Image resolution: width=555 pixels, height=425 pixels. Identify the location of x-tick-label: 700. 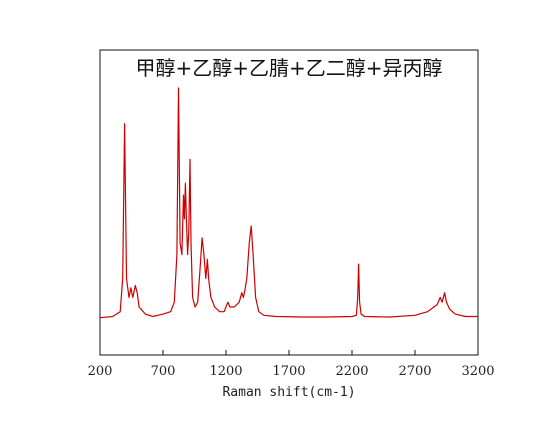
(163, 371).